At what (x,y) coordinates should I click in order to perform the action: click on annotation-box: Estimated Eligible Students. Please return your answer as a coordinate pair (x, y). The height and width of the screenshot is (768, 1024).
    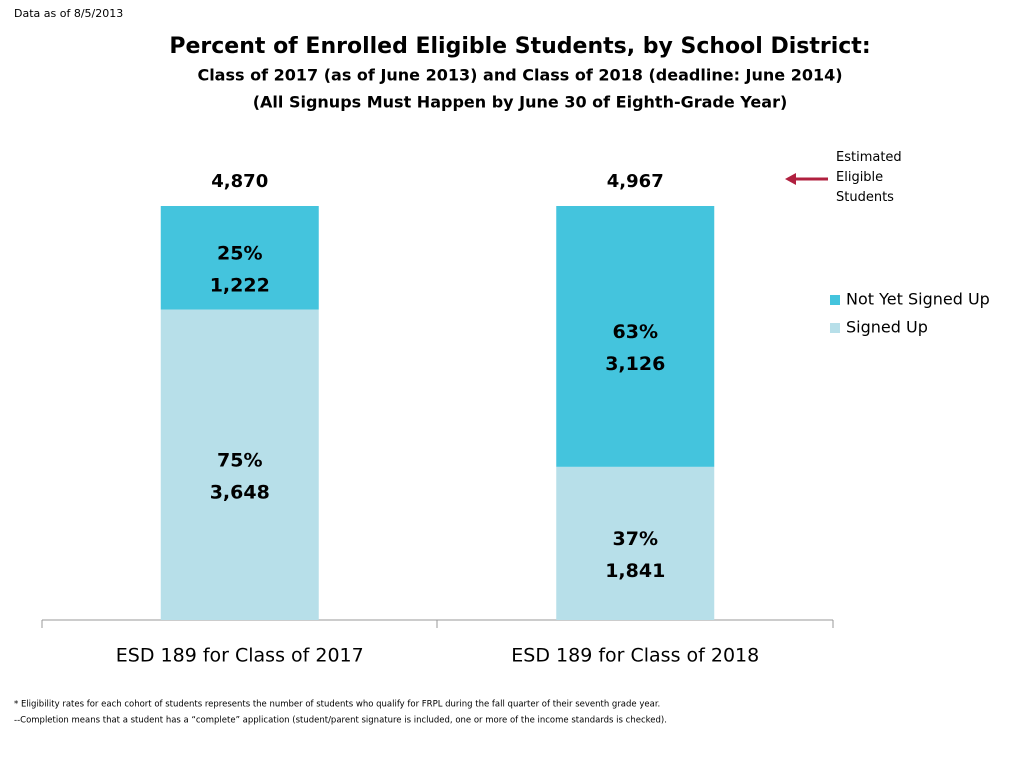
    Looking at the image, I should click on (869, 177).